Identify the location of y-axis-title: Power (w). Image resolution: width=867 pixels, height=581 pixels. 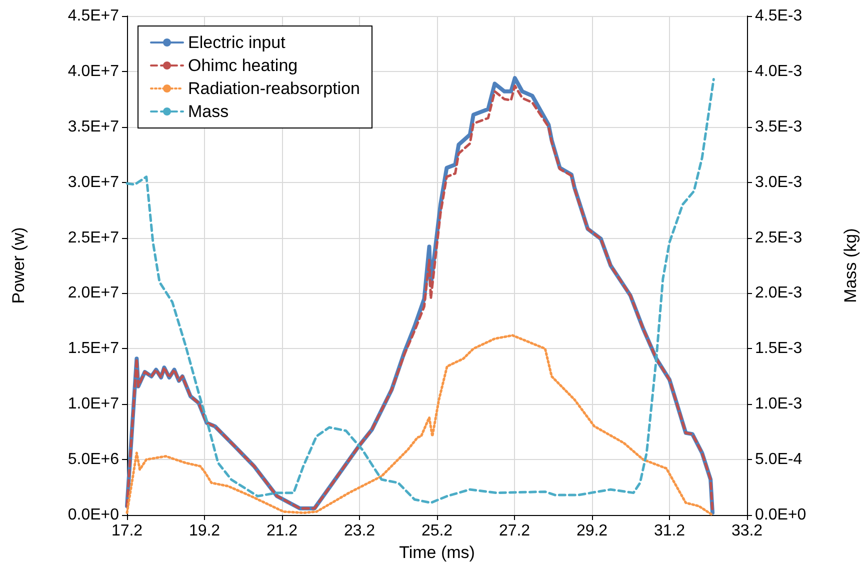
(18, 265).